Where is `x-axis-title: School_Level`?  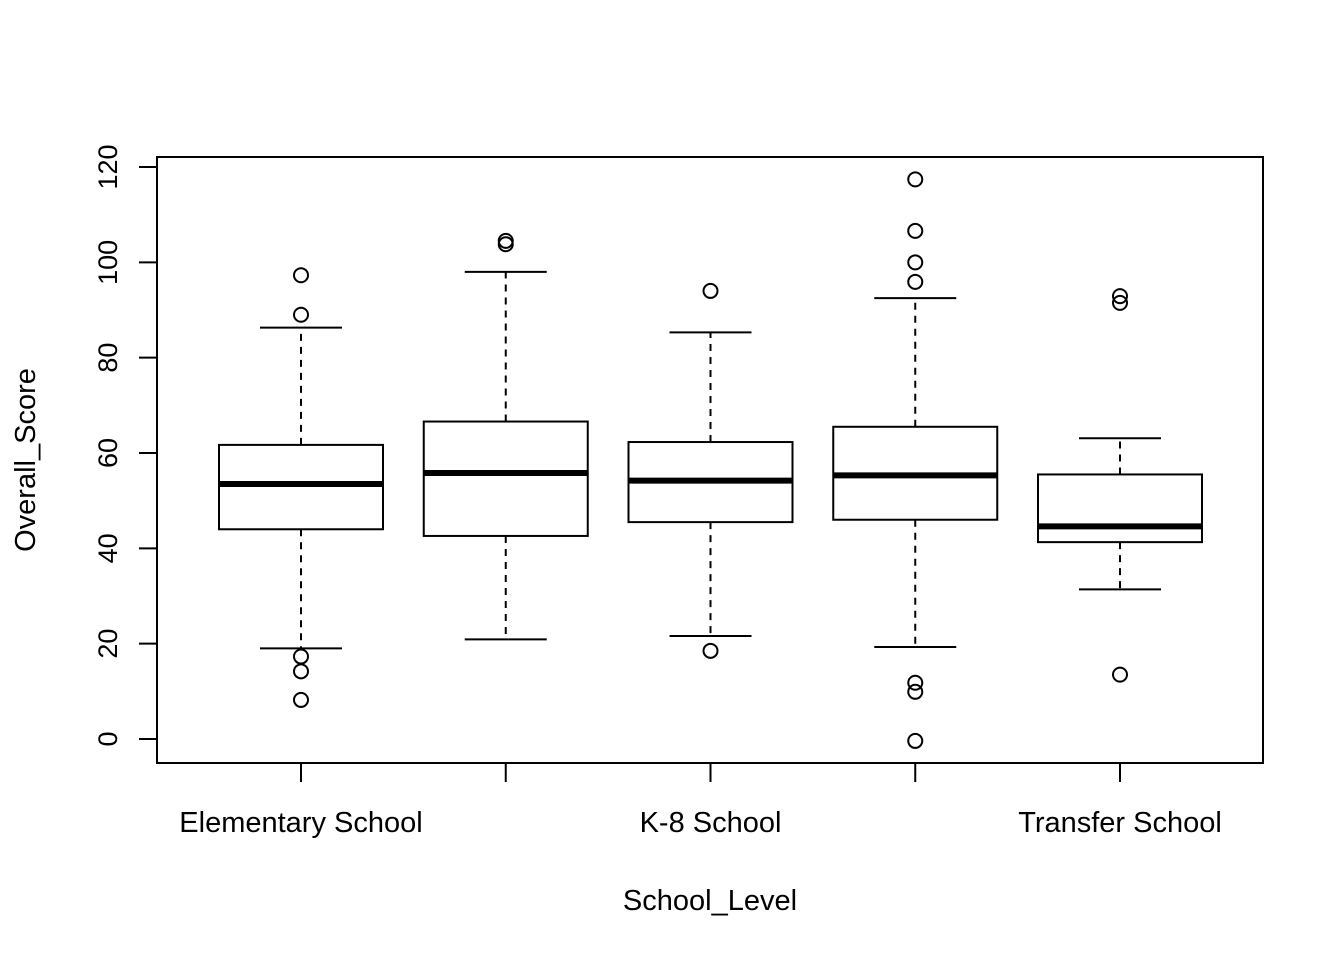
x-axis-title: School_Level is located at coordinates (710, 901).